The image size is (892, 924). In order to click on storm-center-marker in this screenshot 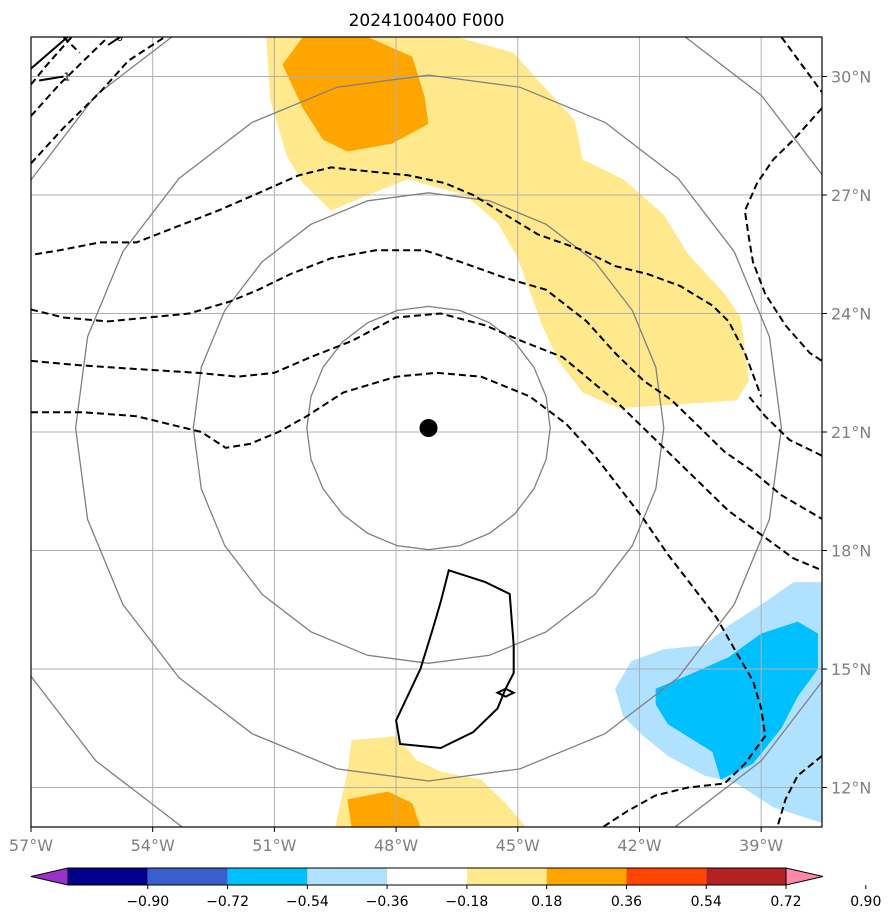, I will do `click(428, 428)`.